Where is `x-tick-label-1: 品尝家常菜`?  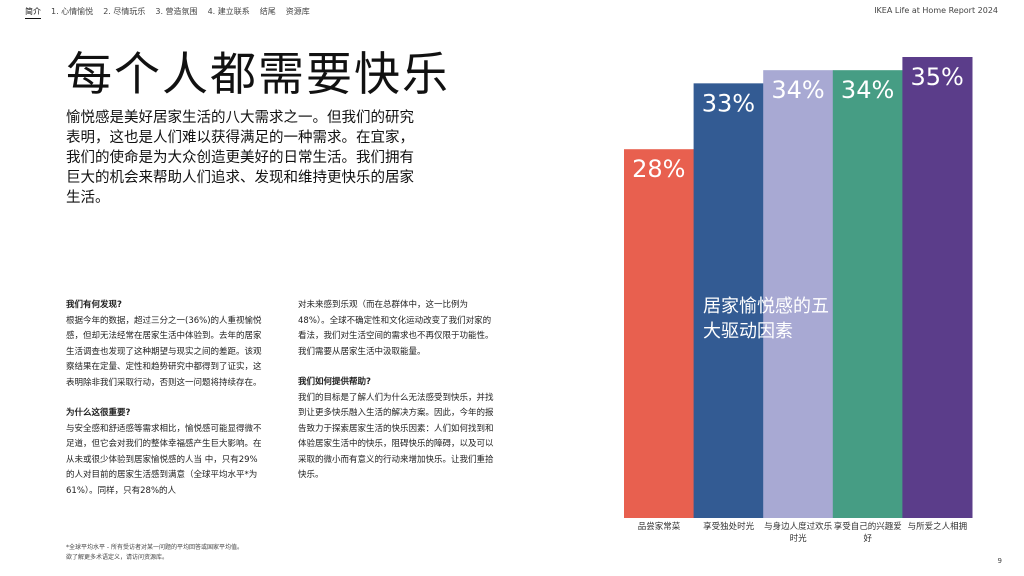 x-tick-label-1: 品尝家常菜 is located at coordinates (659, 527).